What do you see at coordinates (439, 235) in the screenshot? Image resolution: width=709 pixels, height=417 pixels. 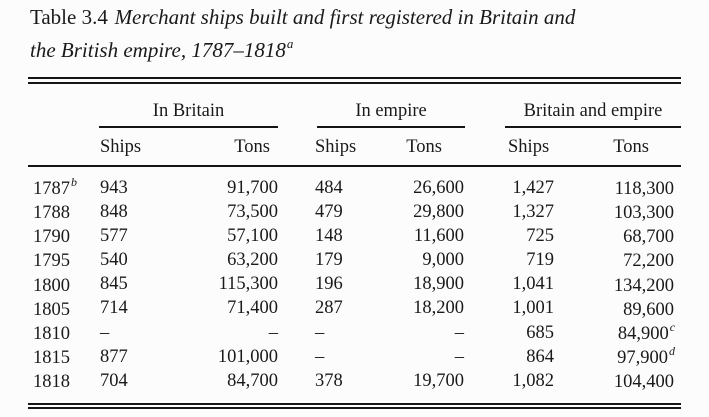 I see `cell-tons-empire: 11,600` at bounding box center [439, 235].